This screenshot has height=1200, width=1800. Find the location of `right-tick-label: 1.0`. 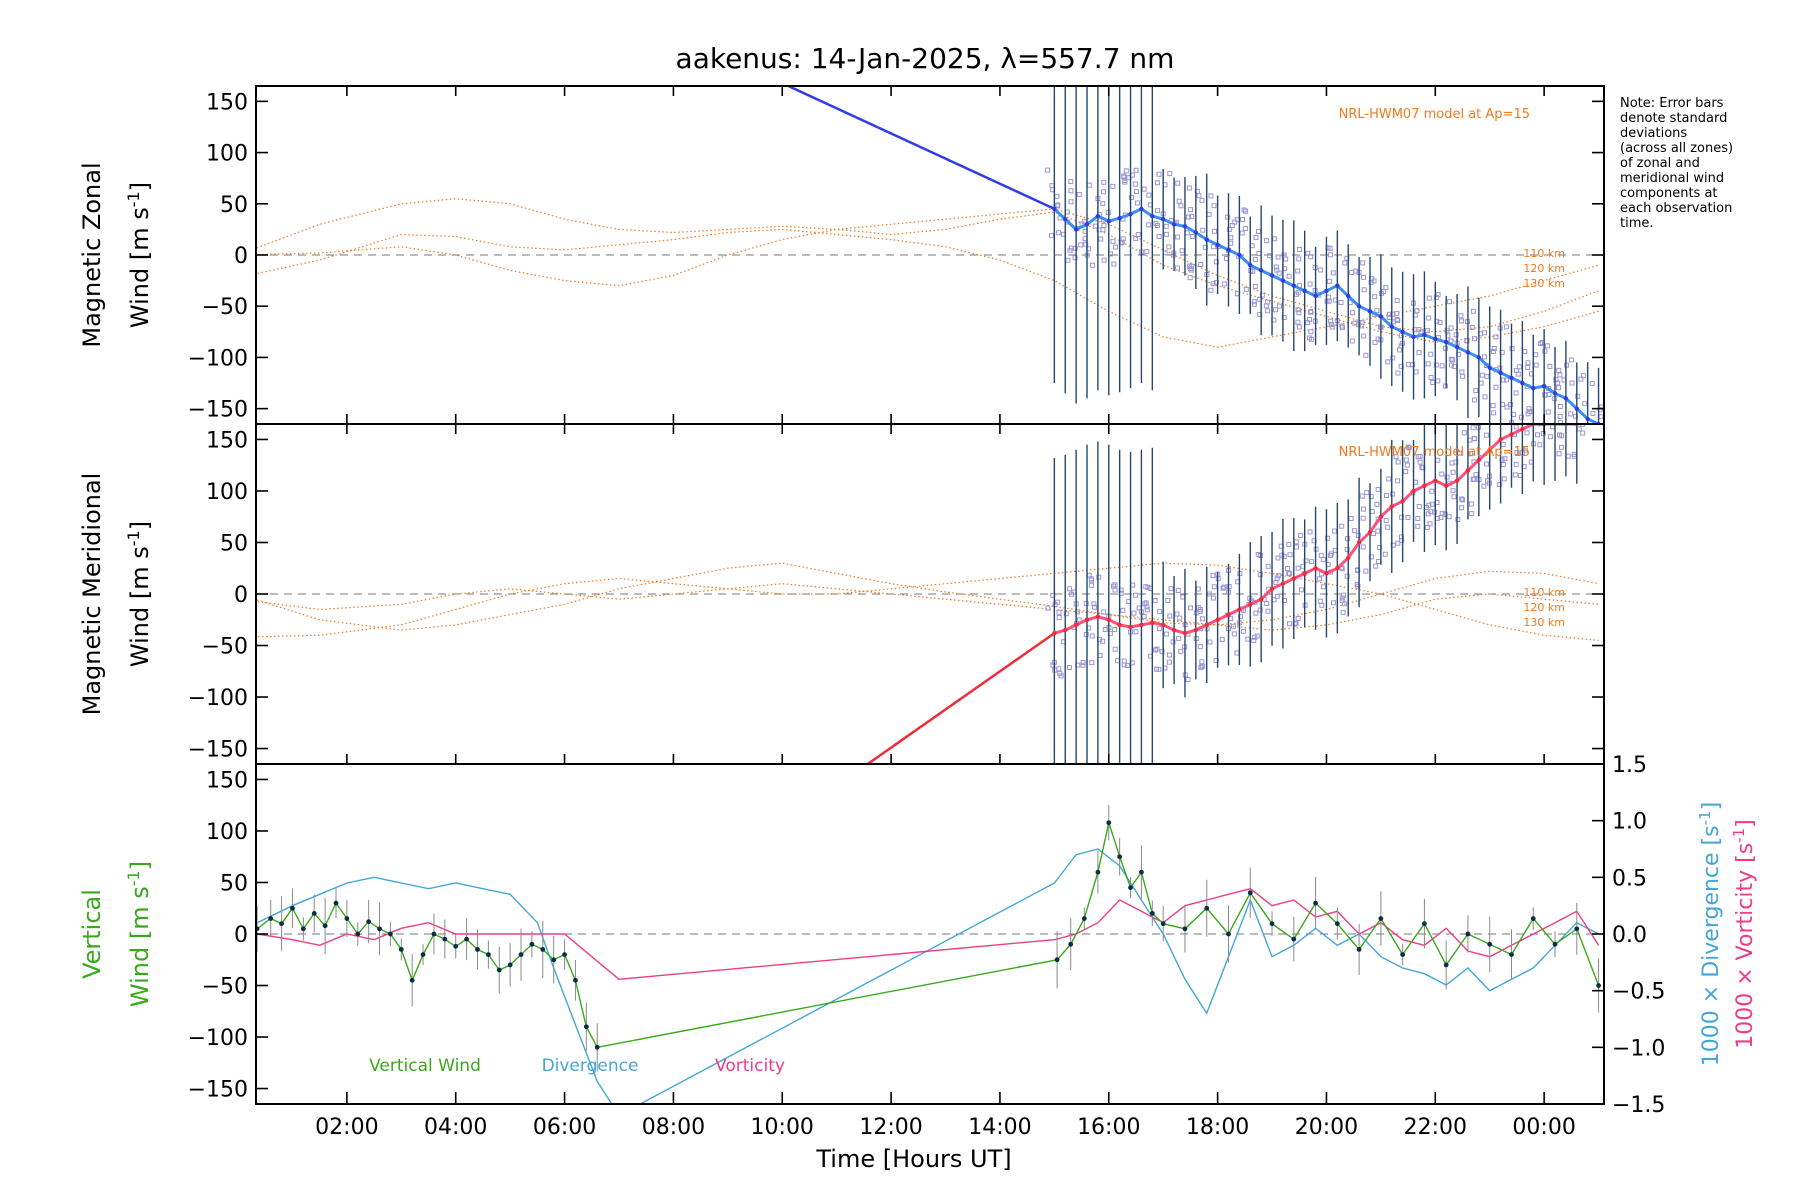

right-tick-label: 1.0 is located at coordinates (1629, 822).